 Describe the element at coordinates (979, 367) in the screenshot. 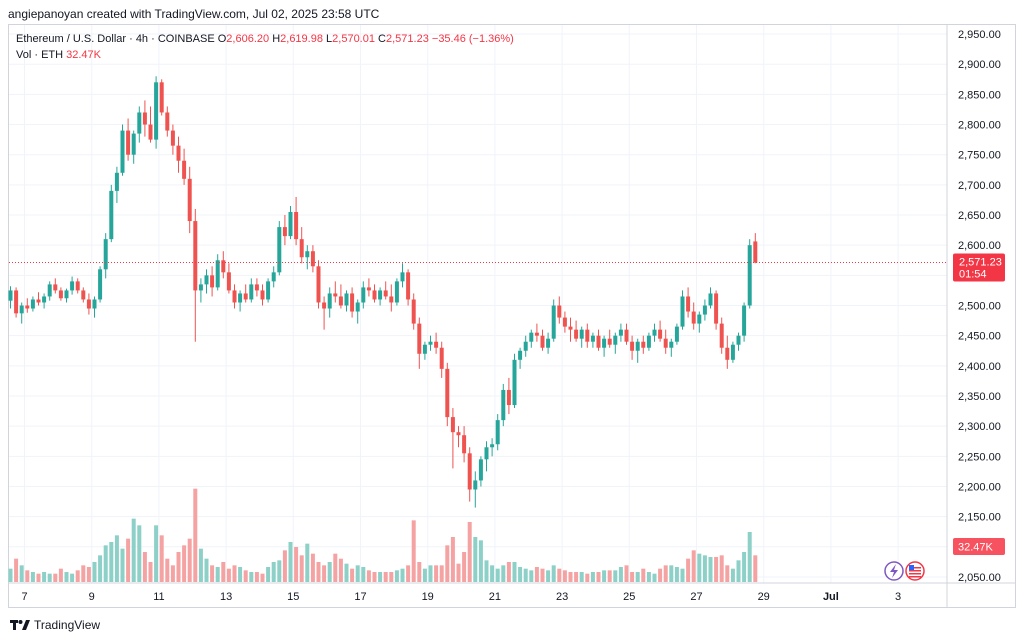

I see `price-tick-label: 2,400.00` at that location.